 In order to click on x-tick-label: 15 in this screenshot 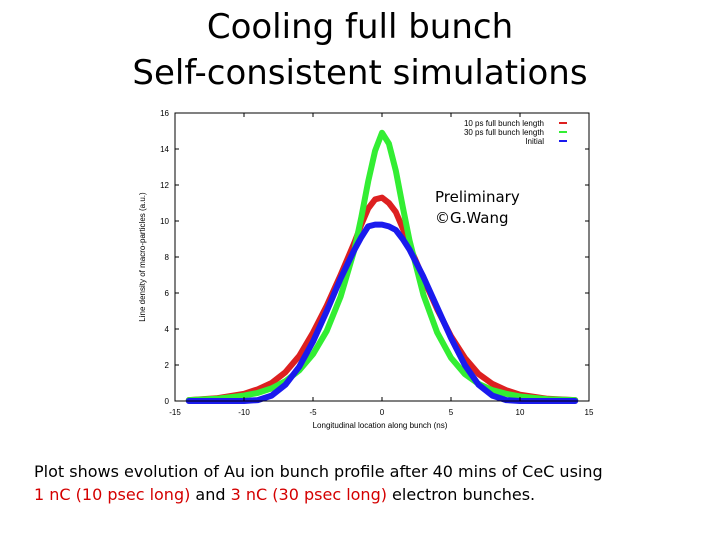, I will do `click(589, 412)`.